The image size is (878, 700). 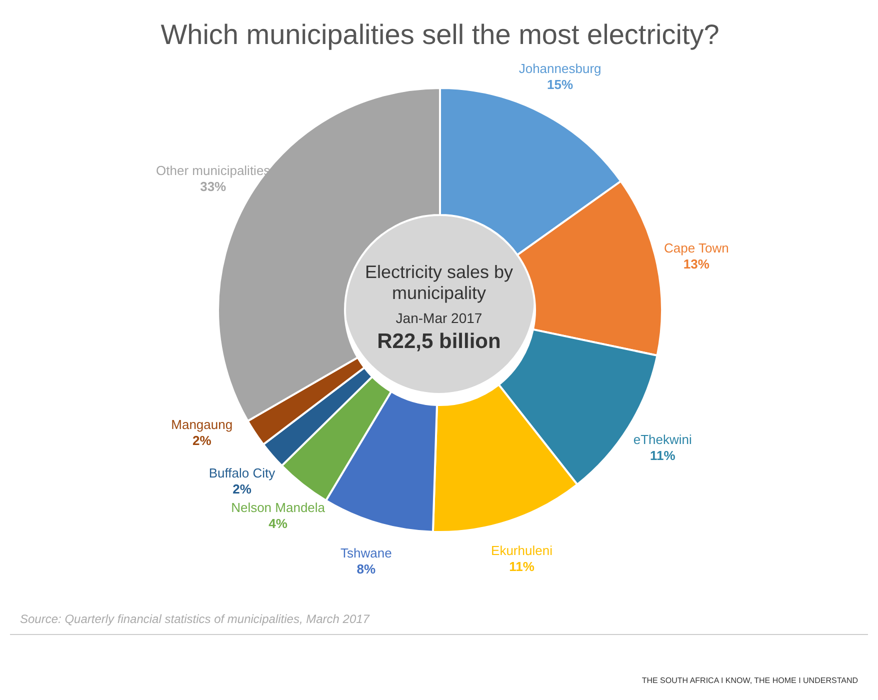 I want to click on text: Electricity sales by municipality, so click(x=439, y=283).